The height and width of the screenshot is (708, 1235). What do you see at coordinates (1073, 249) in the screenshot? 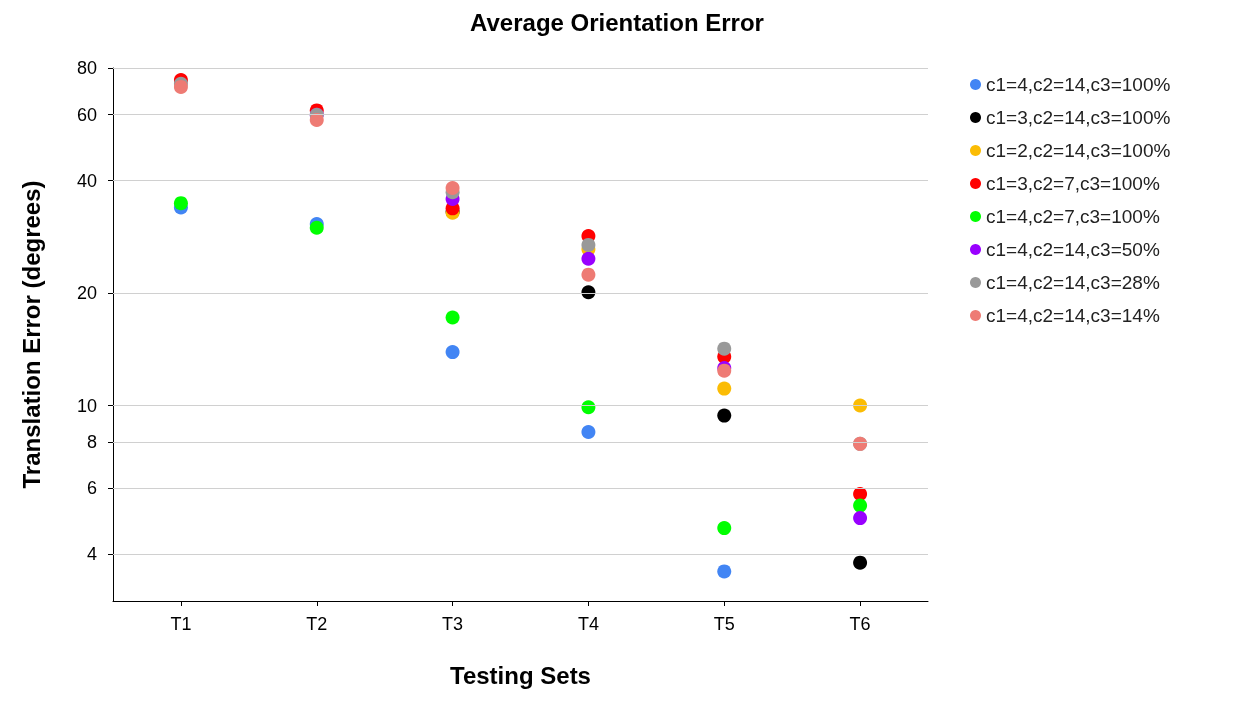
I see `legend-label: c1=4,c2=14,c3=50%` at bounding box center [1073, 249].